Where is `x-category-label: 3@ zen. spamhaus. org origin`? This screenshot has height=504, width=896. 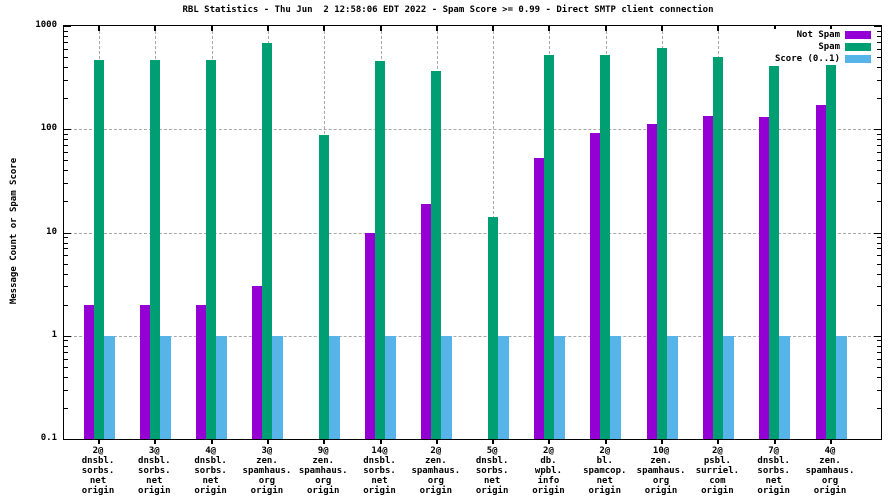 x-category-label: 3@ zen. spamhaus. org origin is located at coordinates (267, 471).